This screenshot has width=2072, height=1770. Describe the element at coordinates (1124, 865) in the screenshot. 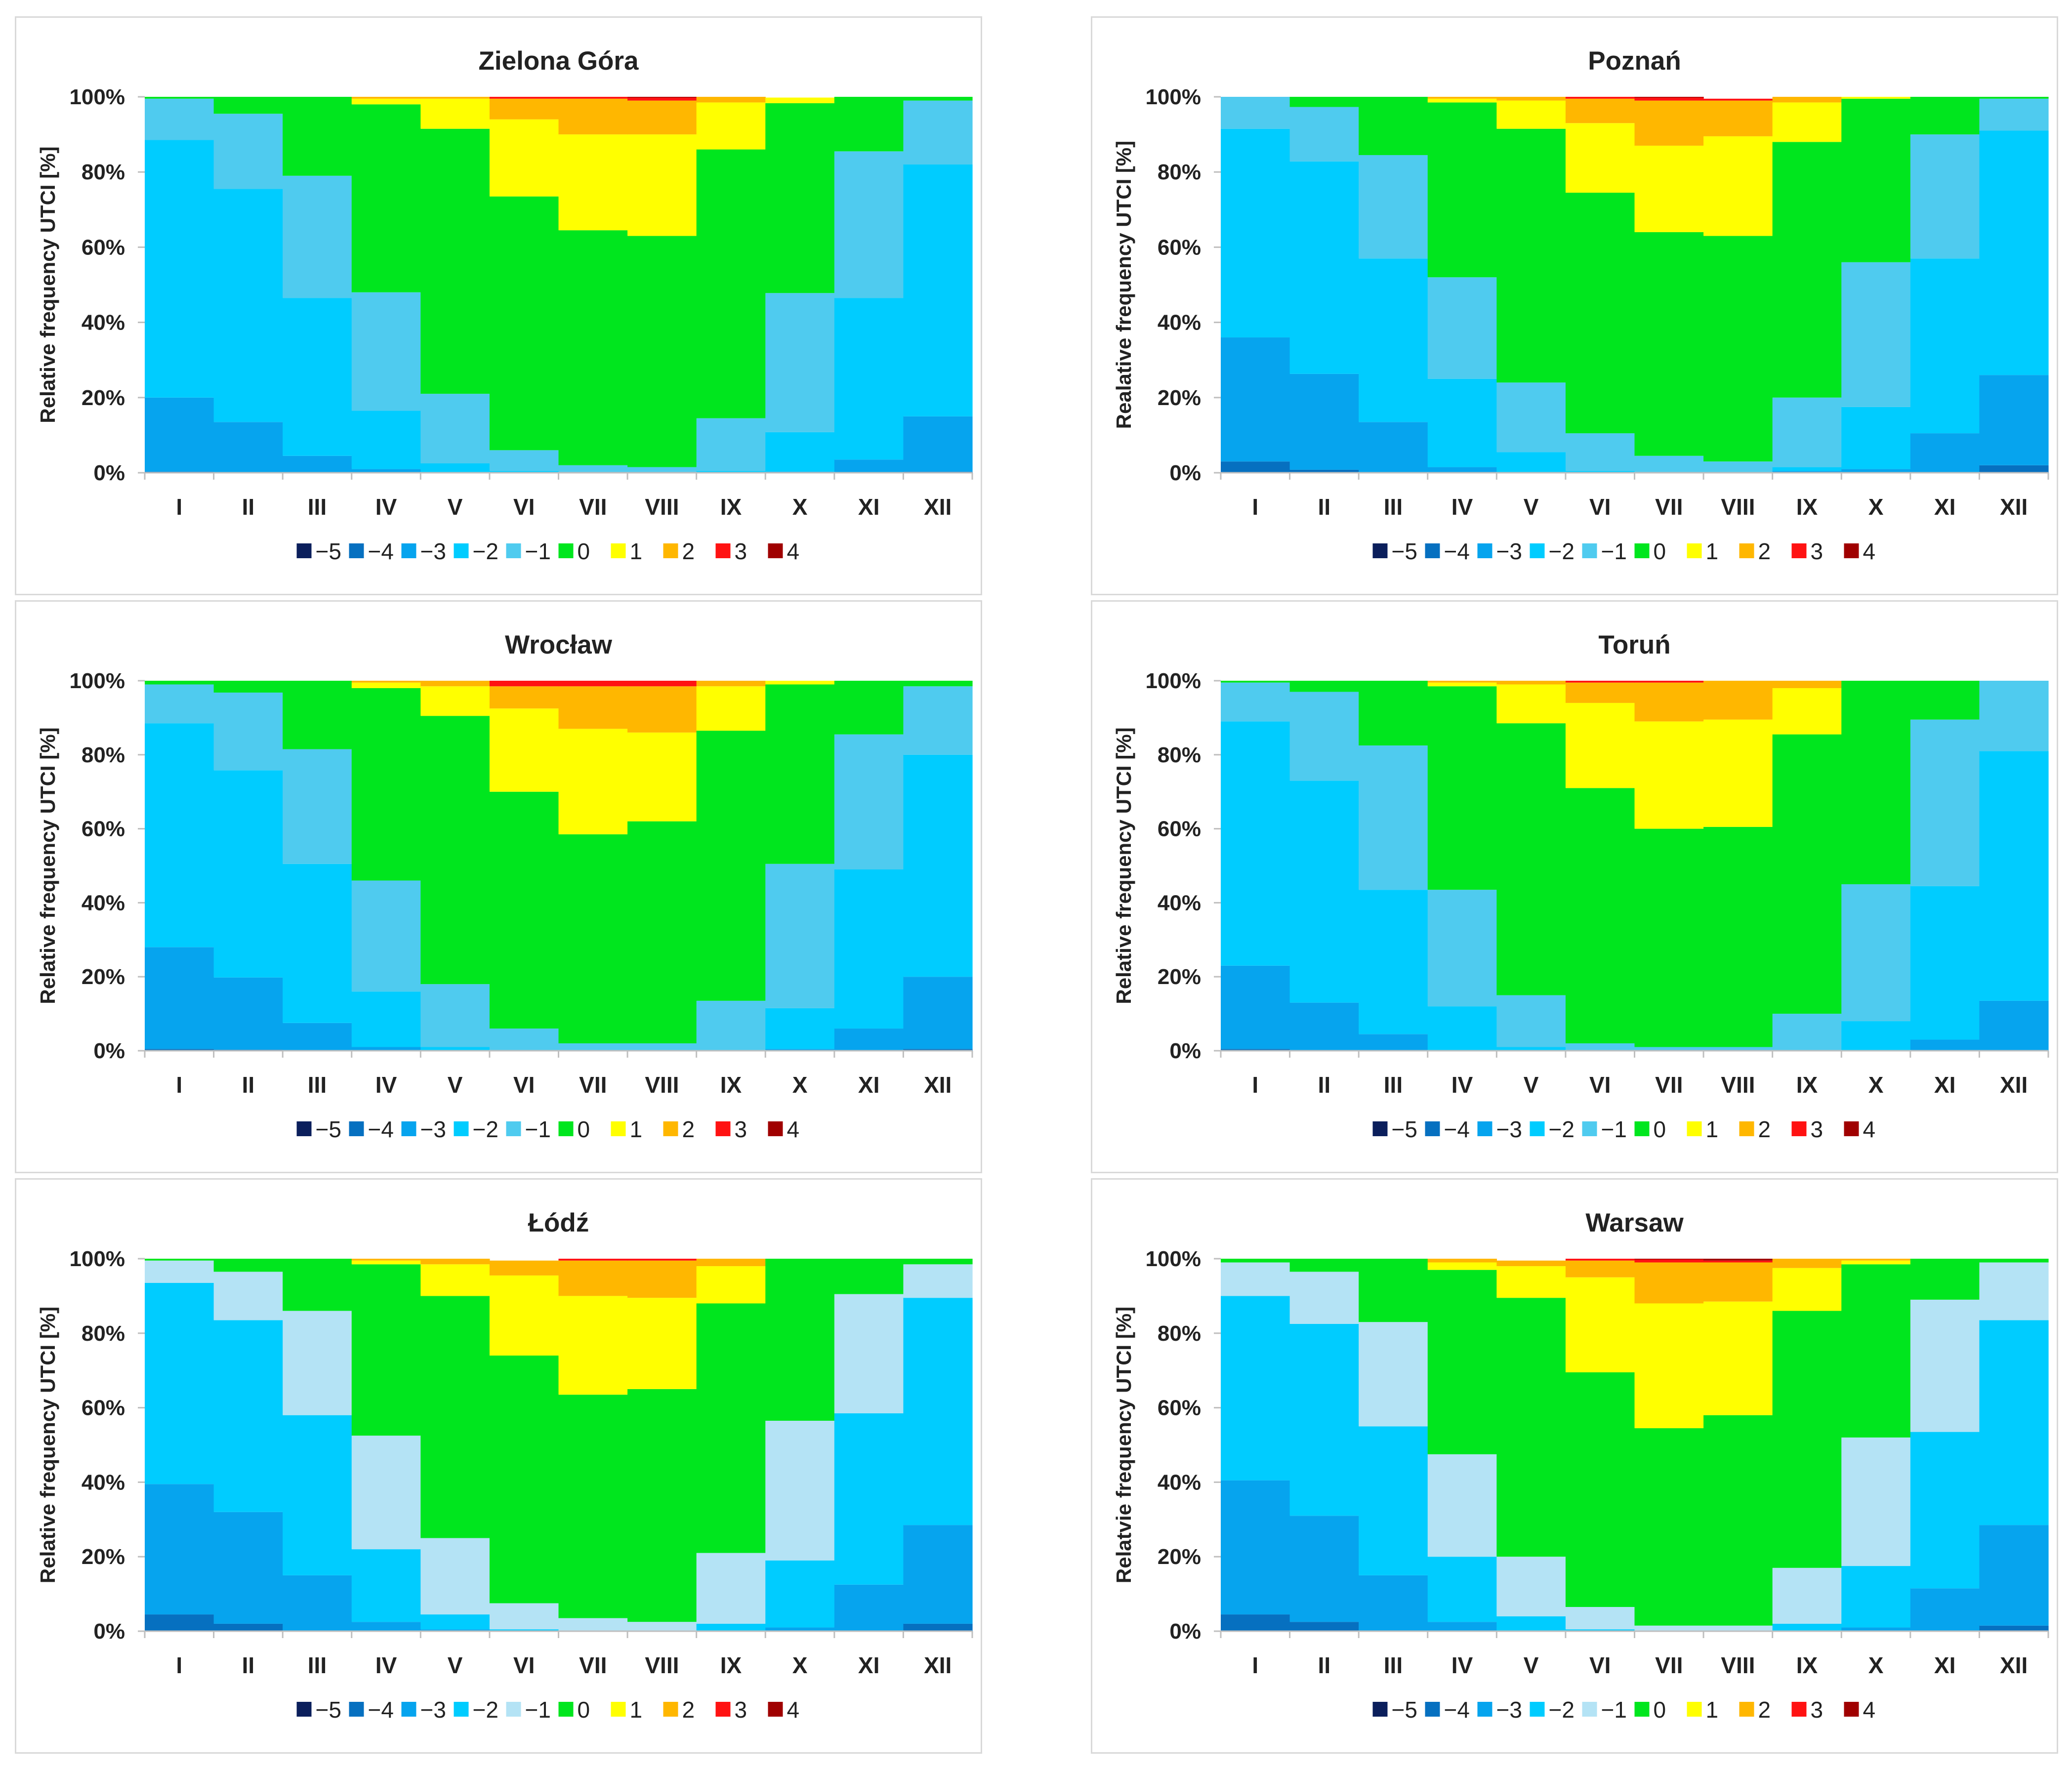

I see `y-axis-label: Relative frequency UTCI [%]` at that location.